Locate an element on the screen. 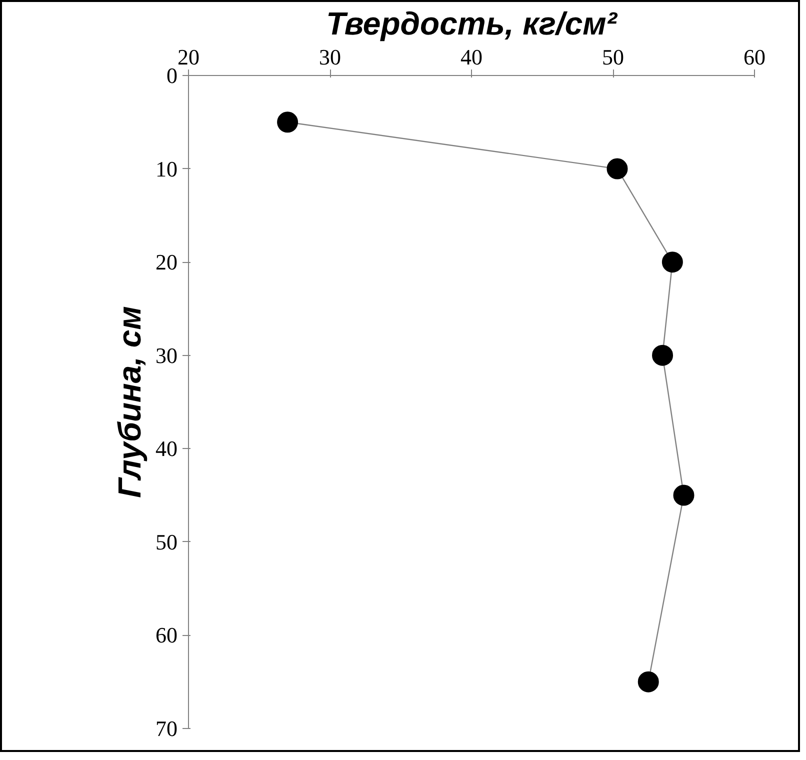  x-tick-label: 40 is located at coordinates (471, 57).